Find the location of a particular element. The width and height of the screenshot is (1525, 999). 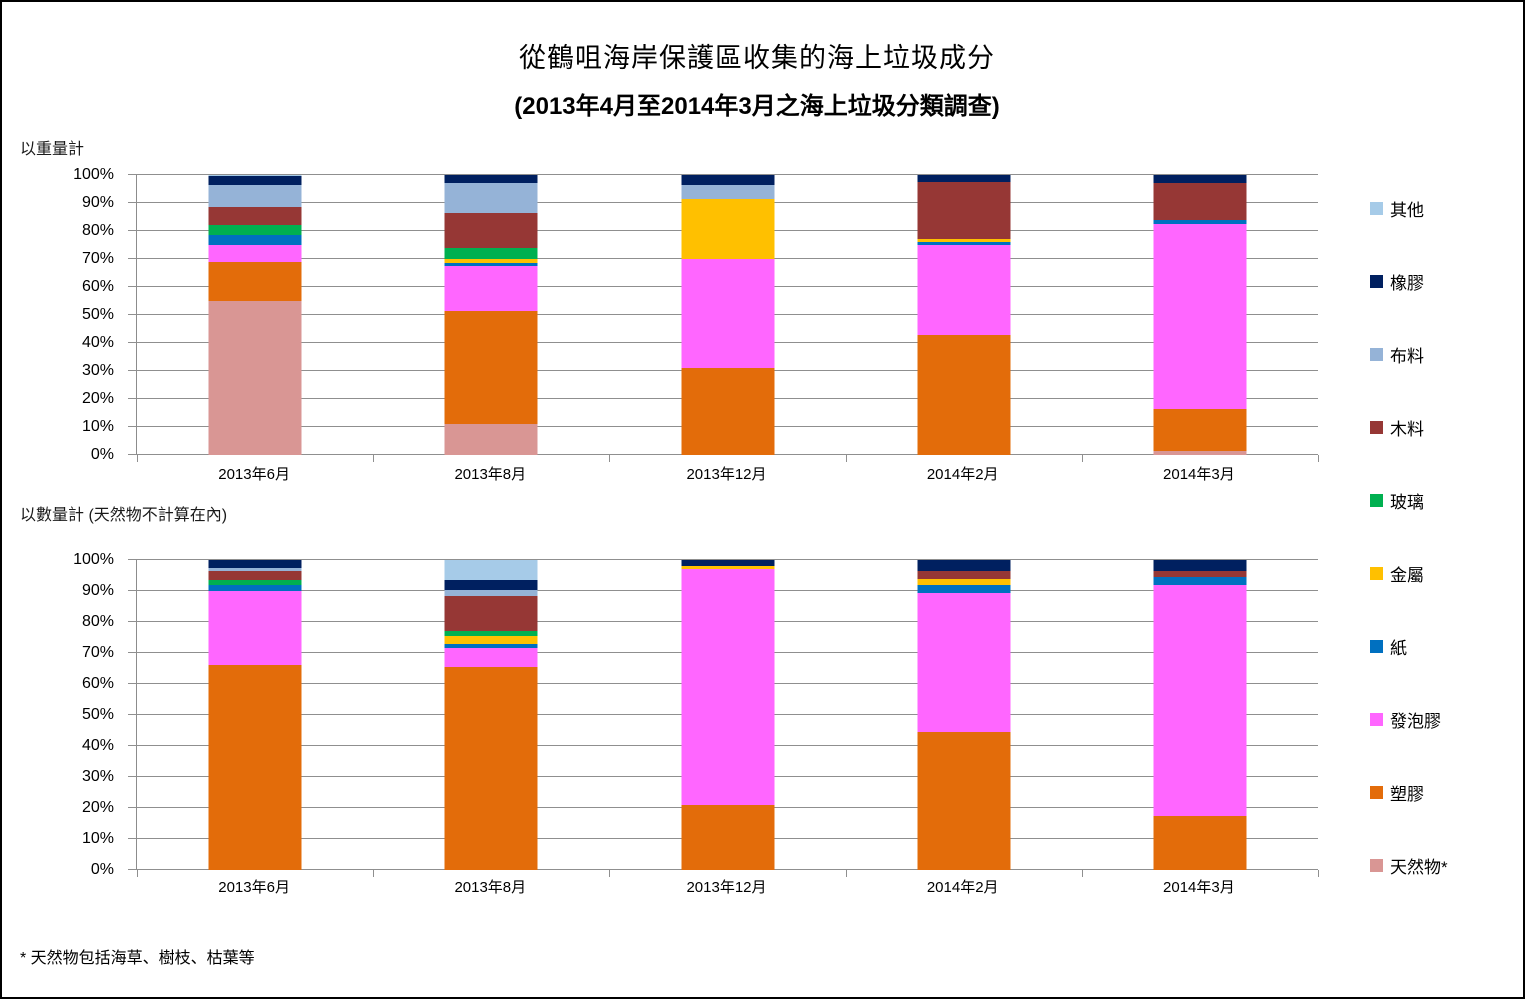

bar-segment-布料-2013年8月 is located at coordinates (491, 592).